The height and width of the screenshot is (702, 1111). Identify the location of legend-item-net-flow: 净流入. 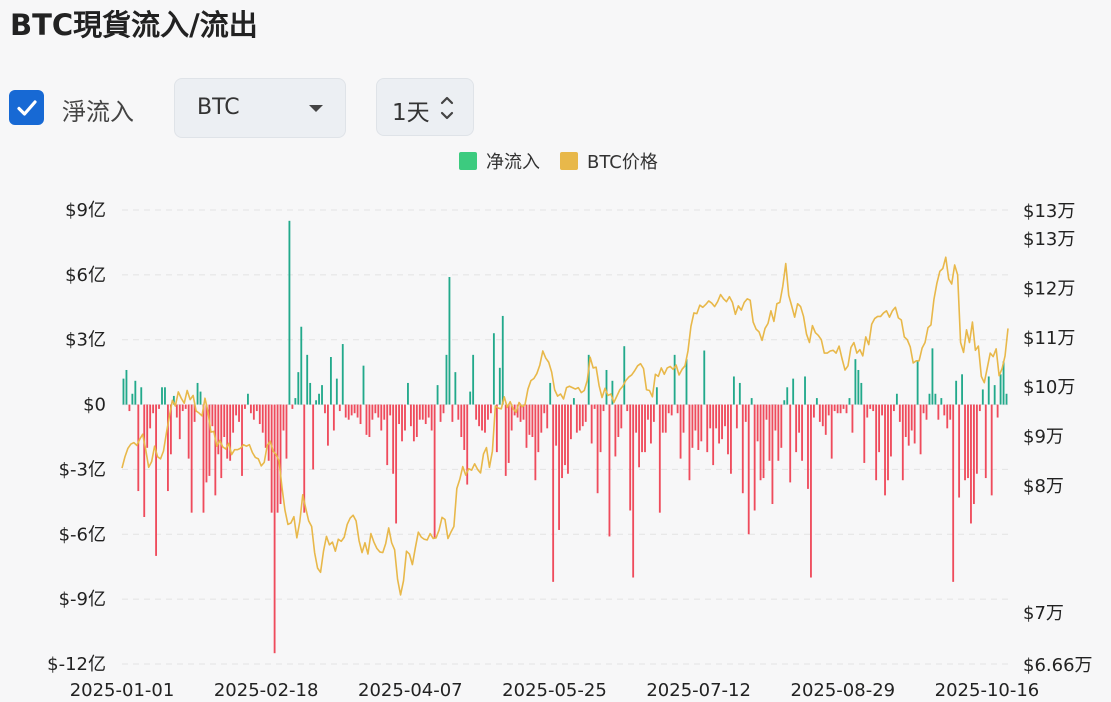
(499, 161).